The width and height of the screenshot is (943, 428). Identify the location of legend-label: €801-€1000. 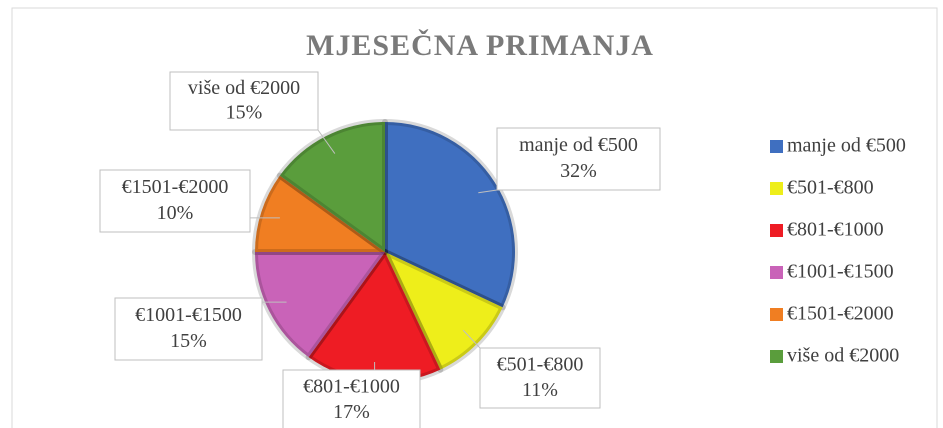
(835, 230).